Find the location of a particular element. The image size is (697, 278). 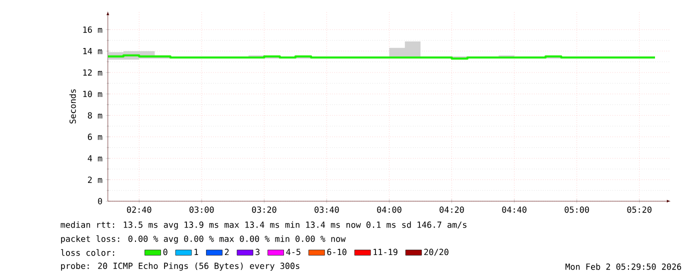

legend-label: 1 is located at coordinates (196, 251).